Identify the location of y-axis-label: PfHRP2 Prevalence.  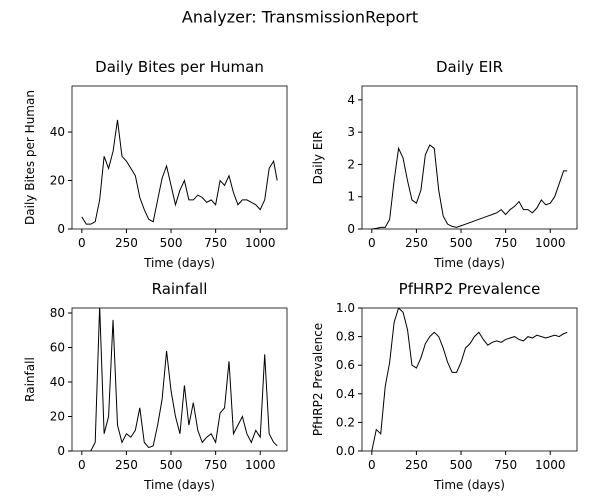
(318, 379).